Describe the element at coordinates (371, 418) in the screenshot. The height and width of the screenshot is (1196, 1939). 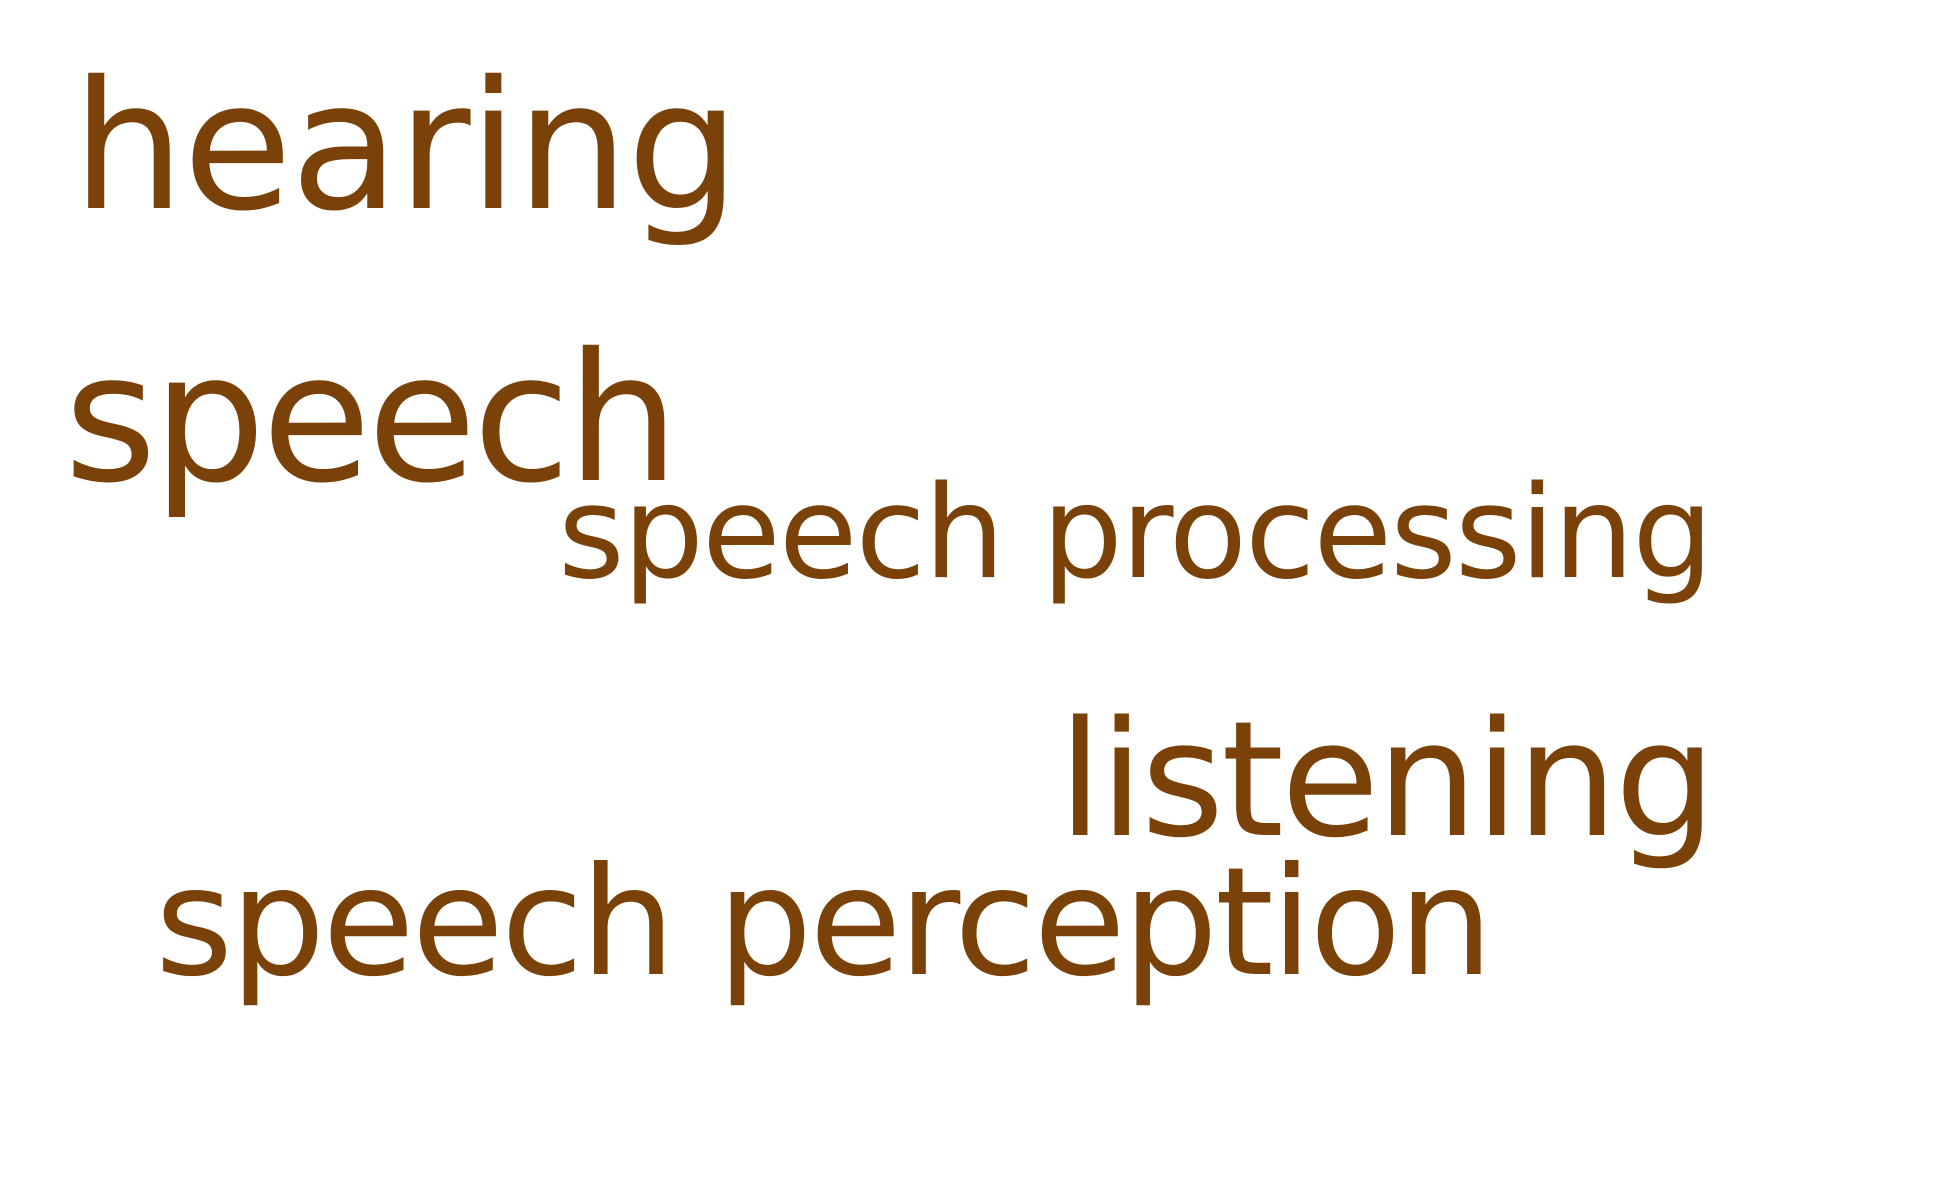
I see `word-speech: speech` at that location.